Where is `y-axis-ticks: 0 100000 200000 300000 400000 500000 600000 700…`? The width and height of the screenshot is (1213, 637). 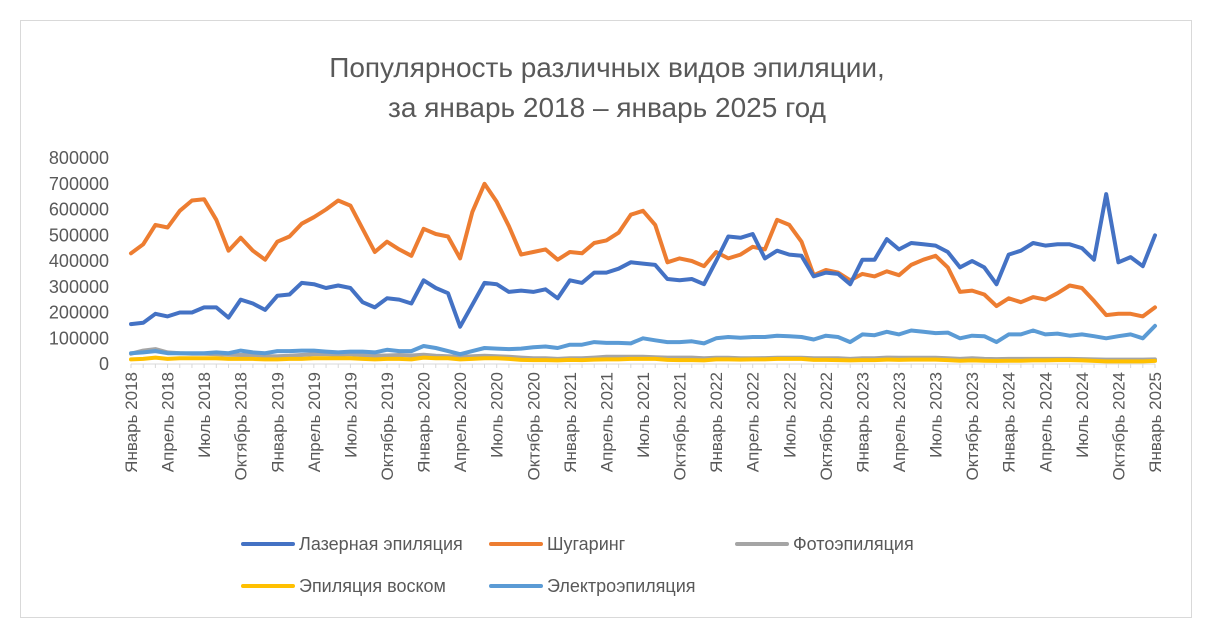 y-axis-ticks: 0 100000 200000 300000 400000 500000 600000 700… is located at coordinates (79, 261).